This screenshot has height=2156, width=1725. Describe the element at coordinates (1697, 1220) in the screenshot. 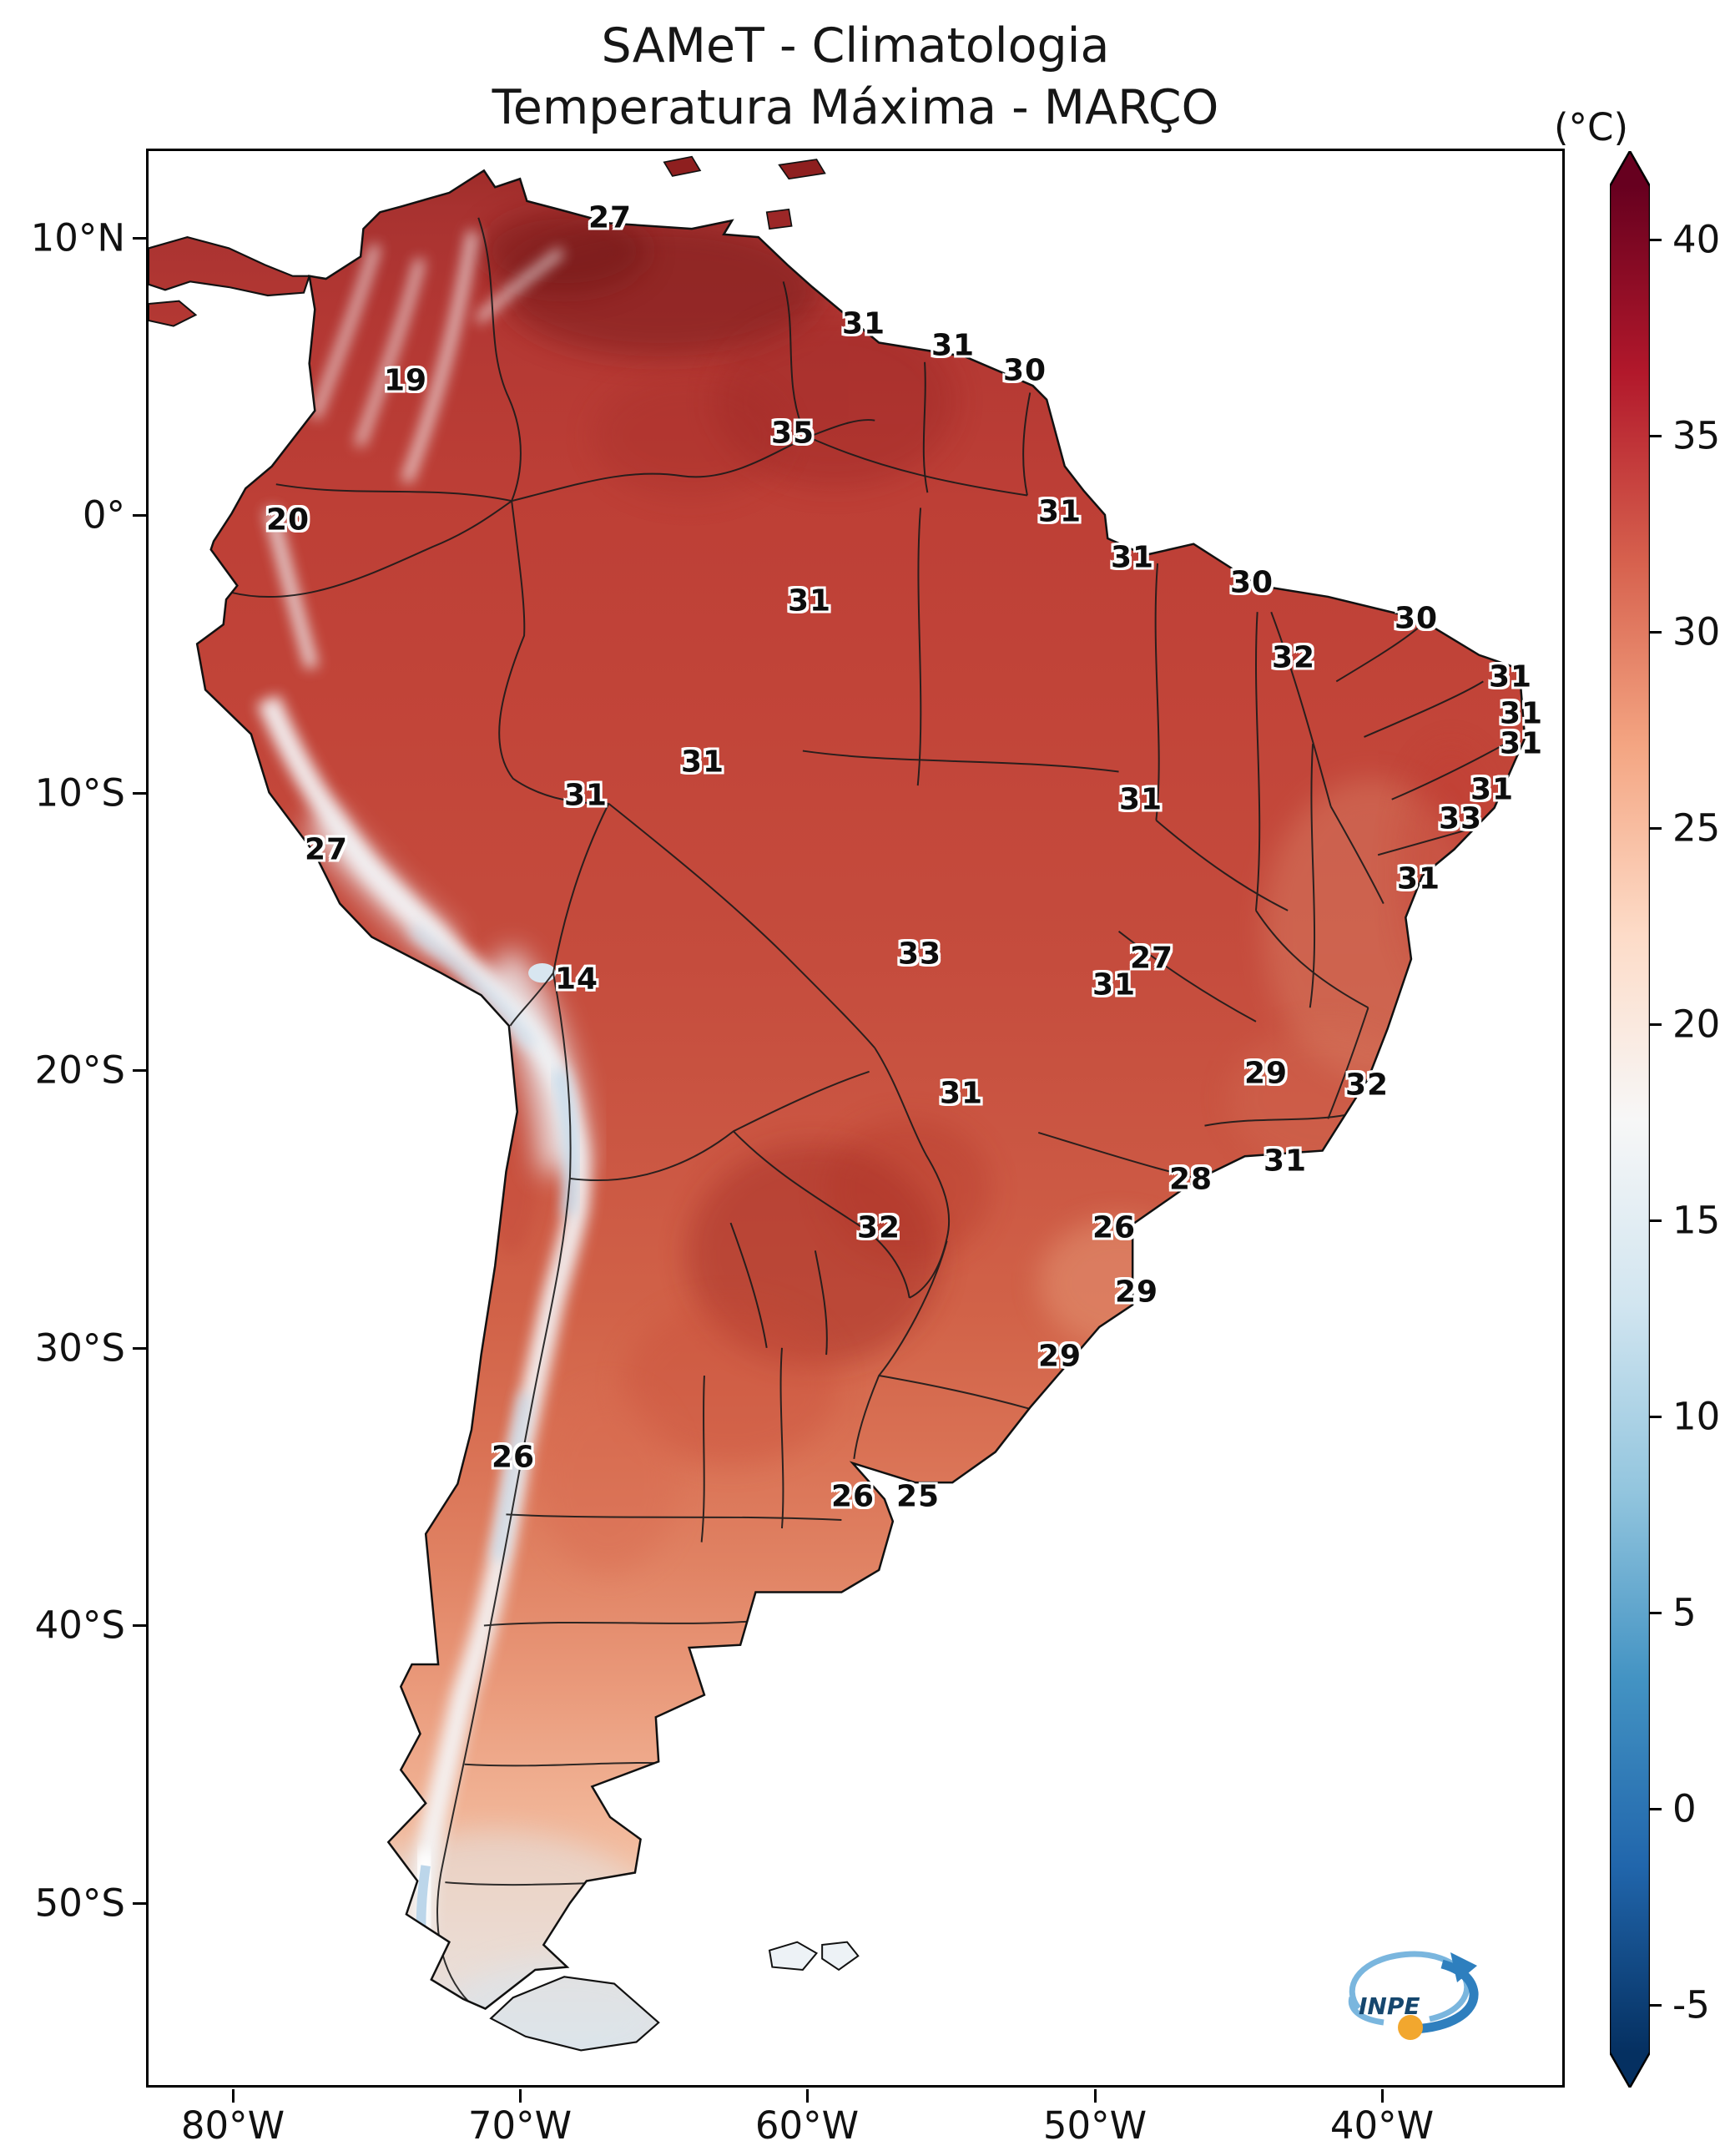

I see `colorbar-tick-label: 15` at that location.